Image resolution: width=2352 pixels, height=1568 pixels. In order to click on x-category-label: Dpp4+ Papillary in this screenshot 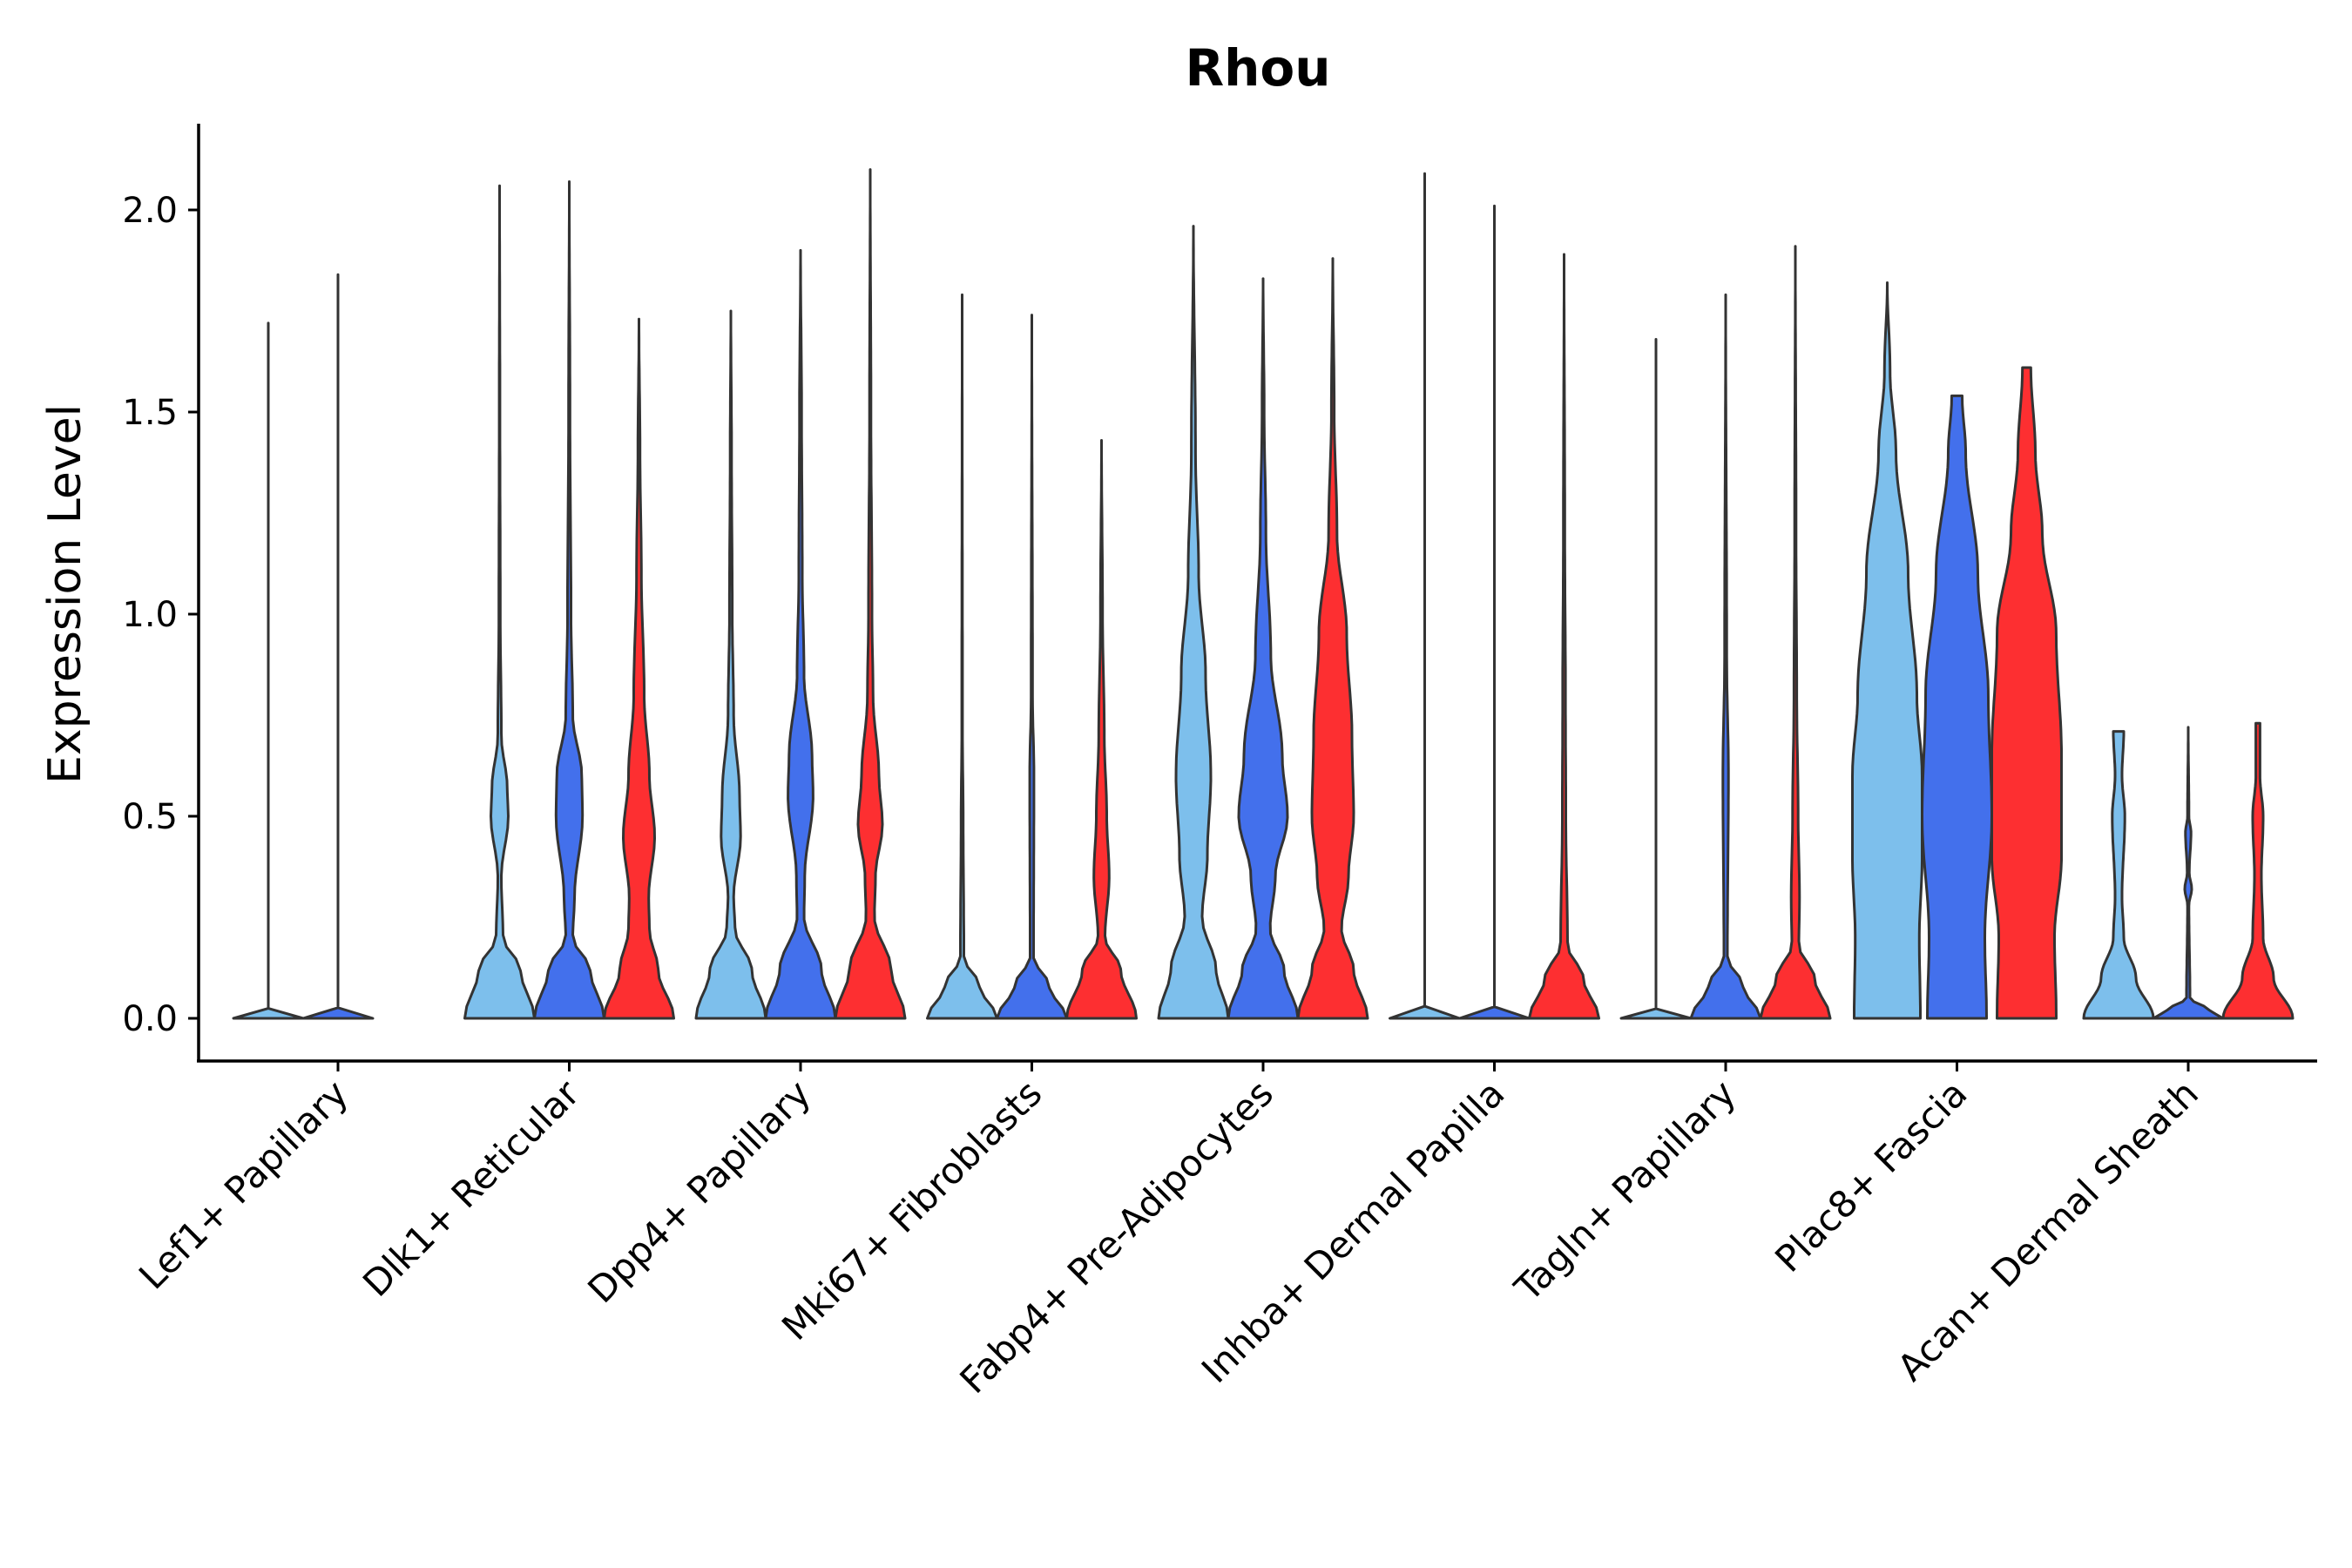, I will do `click(699, 1191)`.